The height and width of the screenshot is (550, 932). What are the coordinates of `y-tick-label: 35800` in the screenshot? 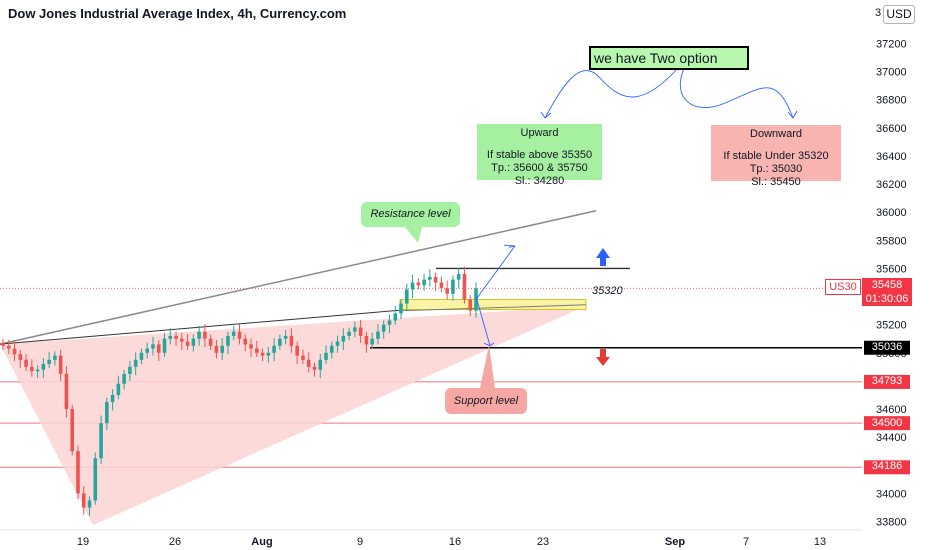 It's located at (891, 241).